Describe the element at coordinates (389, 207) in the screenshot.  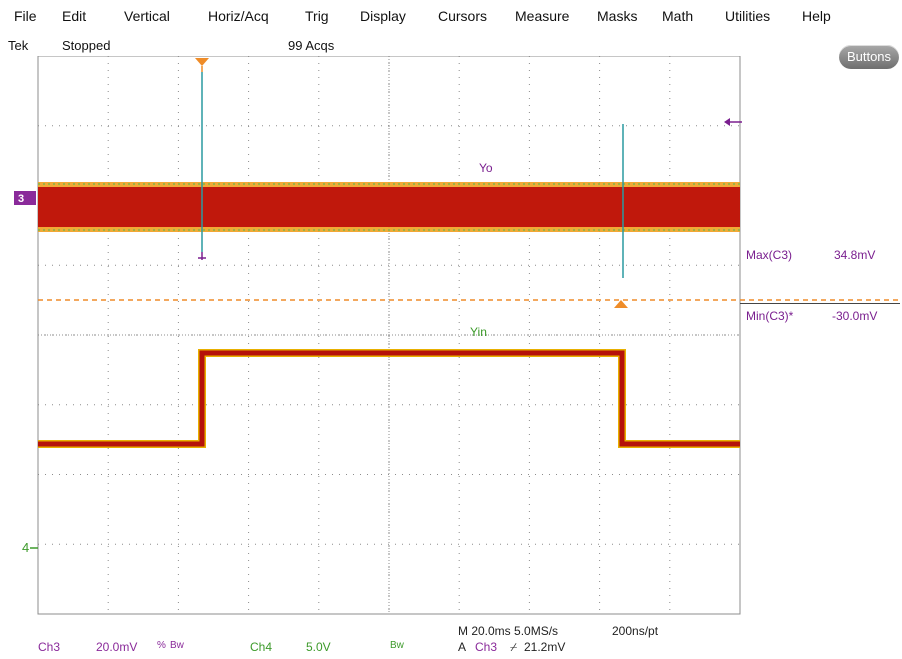
I see `yo-trace-core` at that location.